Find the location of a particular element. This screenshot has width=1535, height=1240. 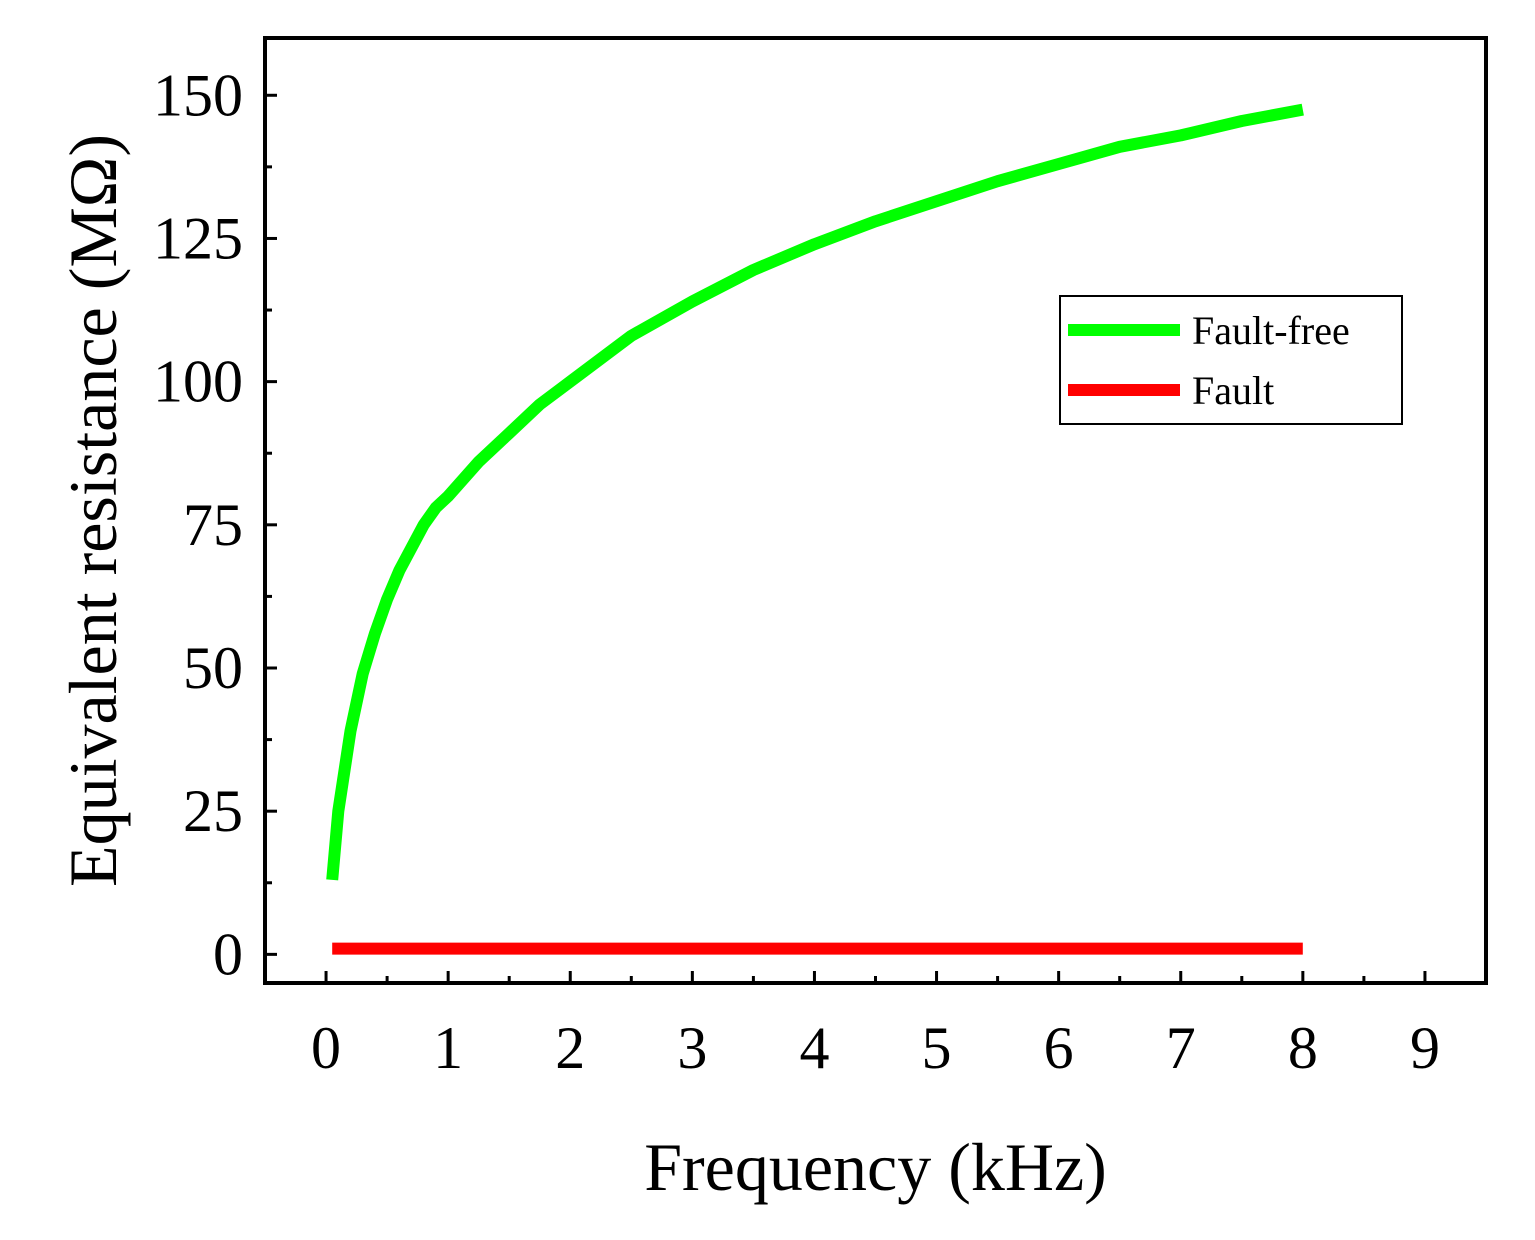

x-tick-label: 0 is located at coordinates (326, 1048).